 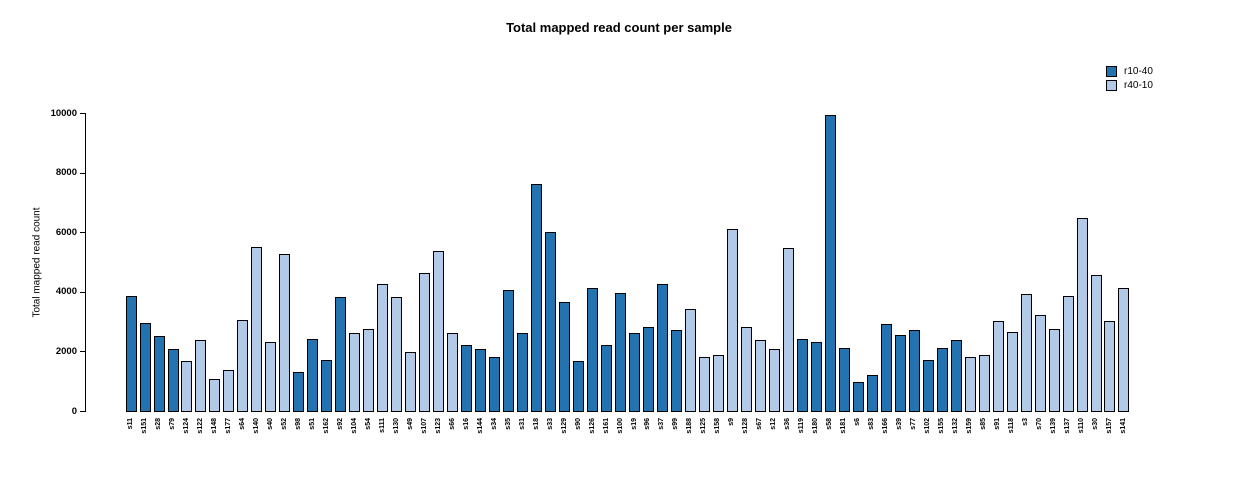 What do you see at coordinates (760, 376) in the screenshot?
I see `bar-s67` at bounding box center [760, 376].